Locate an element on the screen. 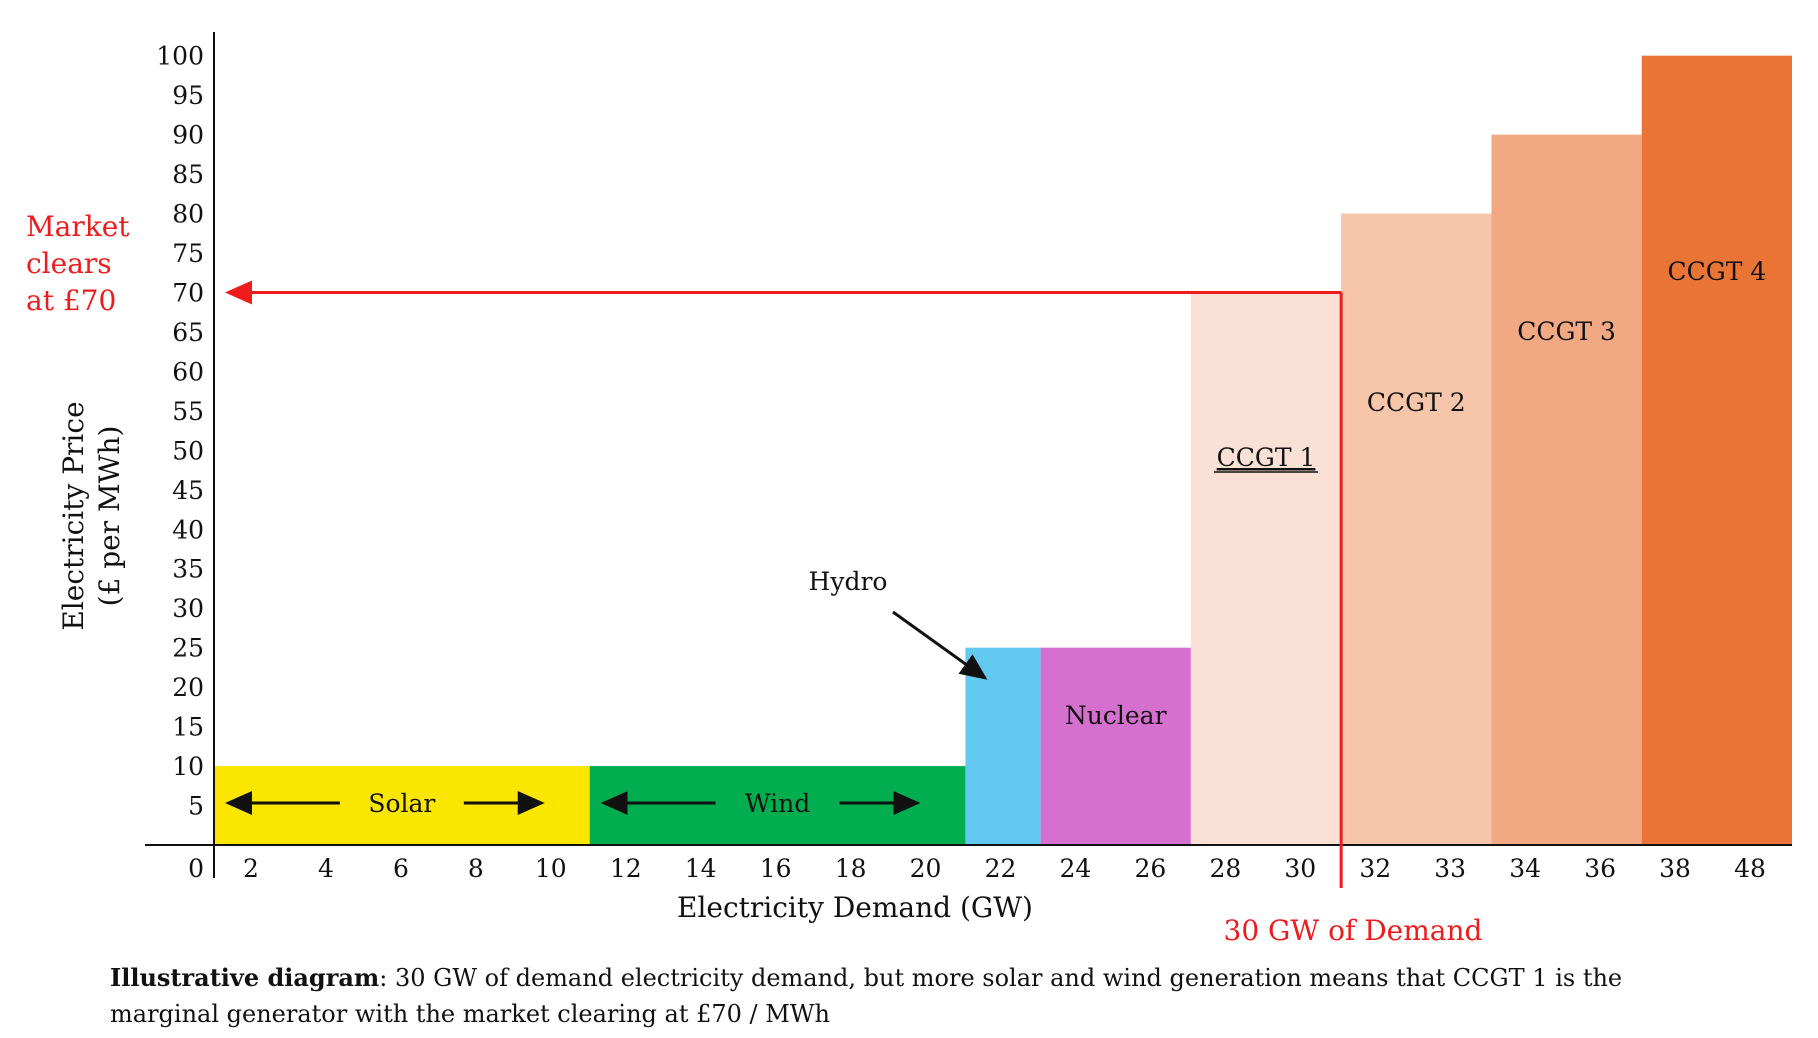 The height and width of the screenshot is (1038, 1818). x-tick-label: 4 is located at coordinates (326, 868).